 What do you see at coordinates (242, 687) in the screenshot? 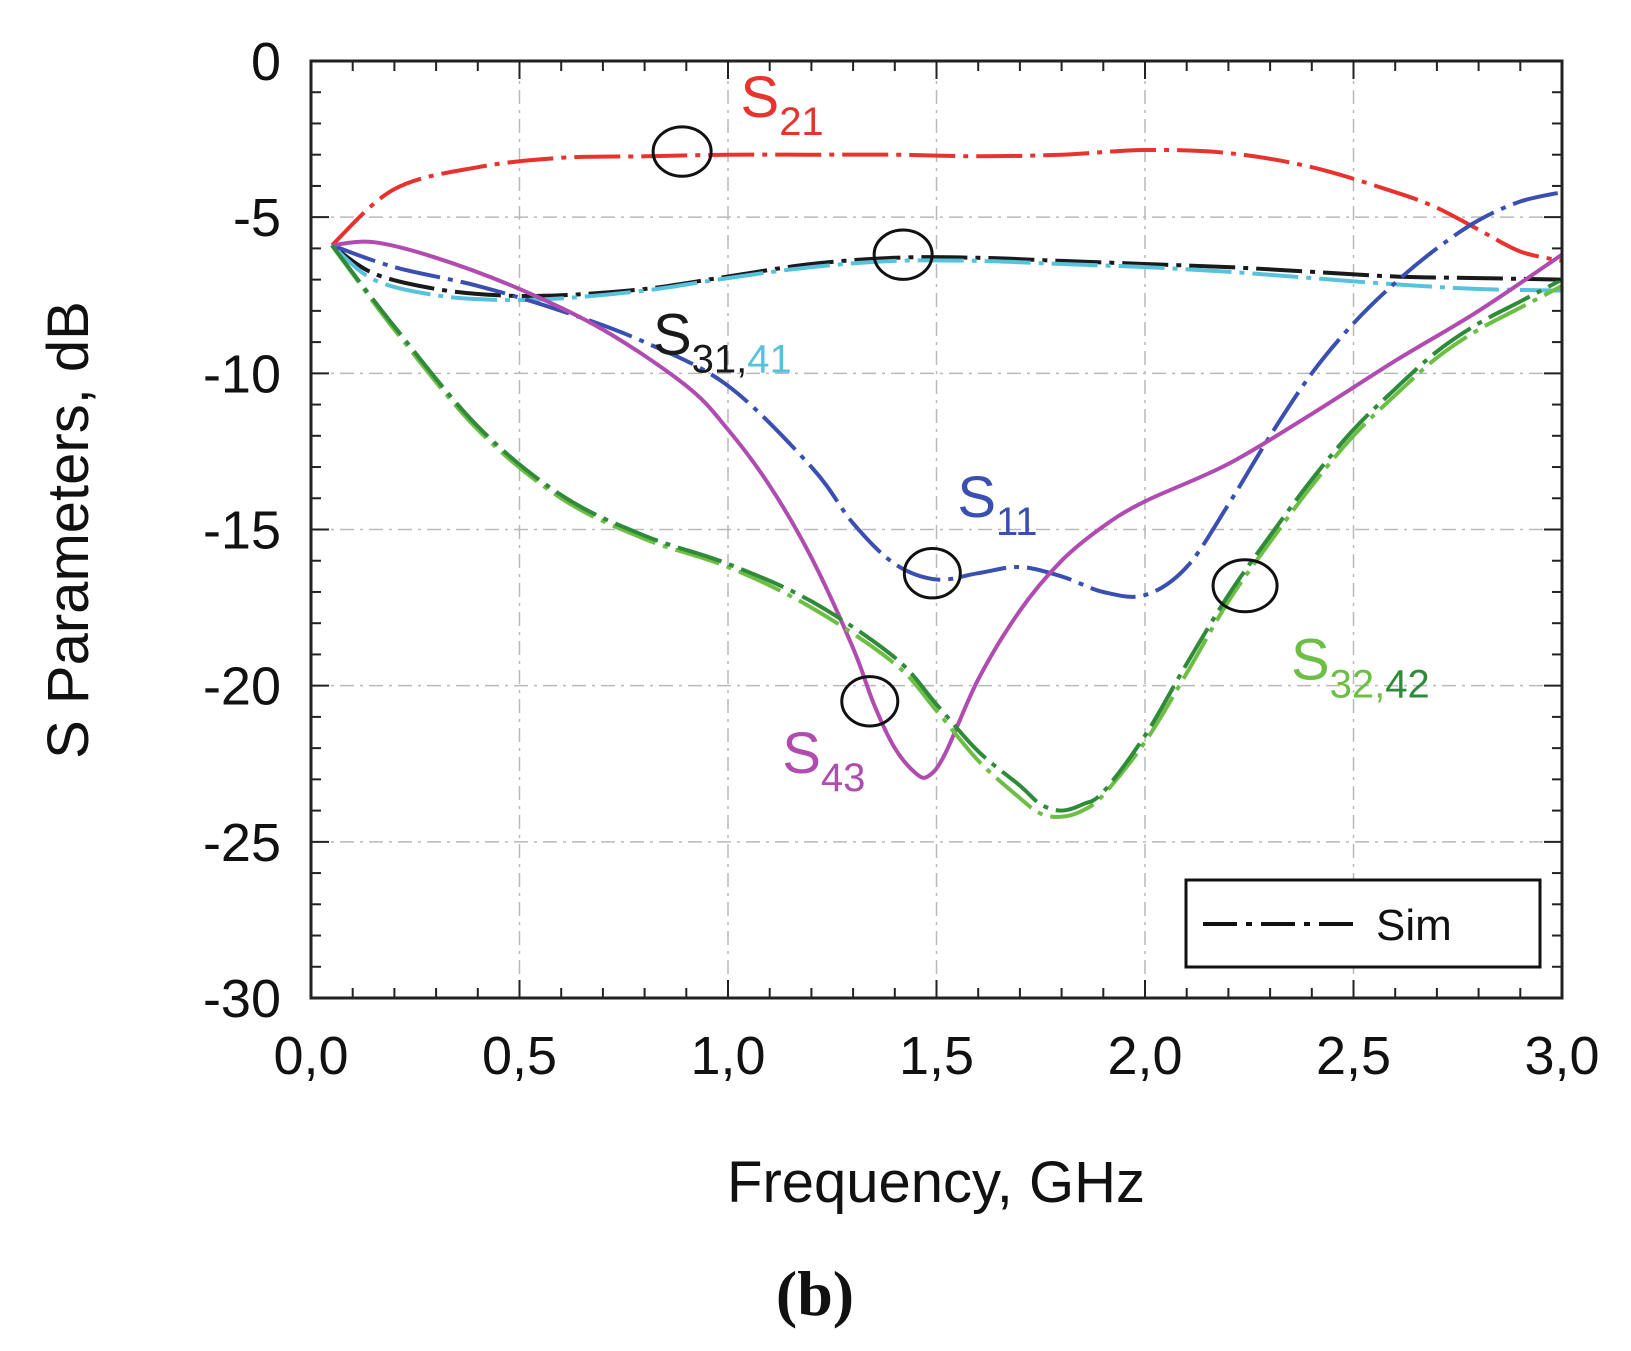
I see `y-tick-label: -20` at bounding box center [242, 687].